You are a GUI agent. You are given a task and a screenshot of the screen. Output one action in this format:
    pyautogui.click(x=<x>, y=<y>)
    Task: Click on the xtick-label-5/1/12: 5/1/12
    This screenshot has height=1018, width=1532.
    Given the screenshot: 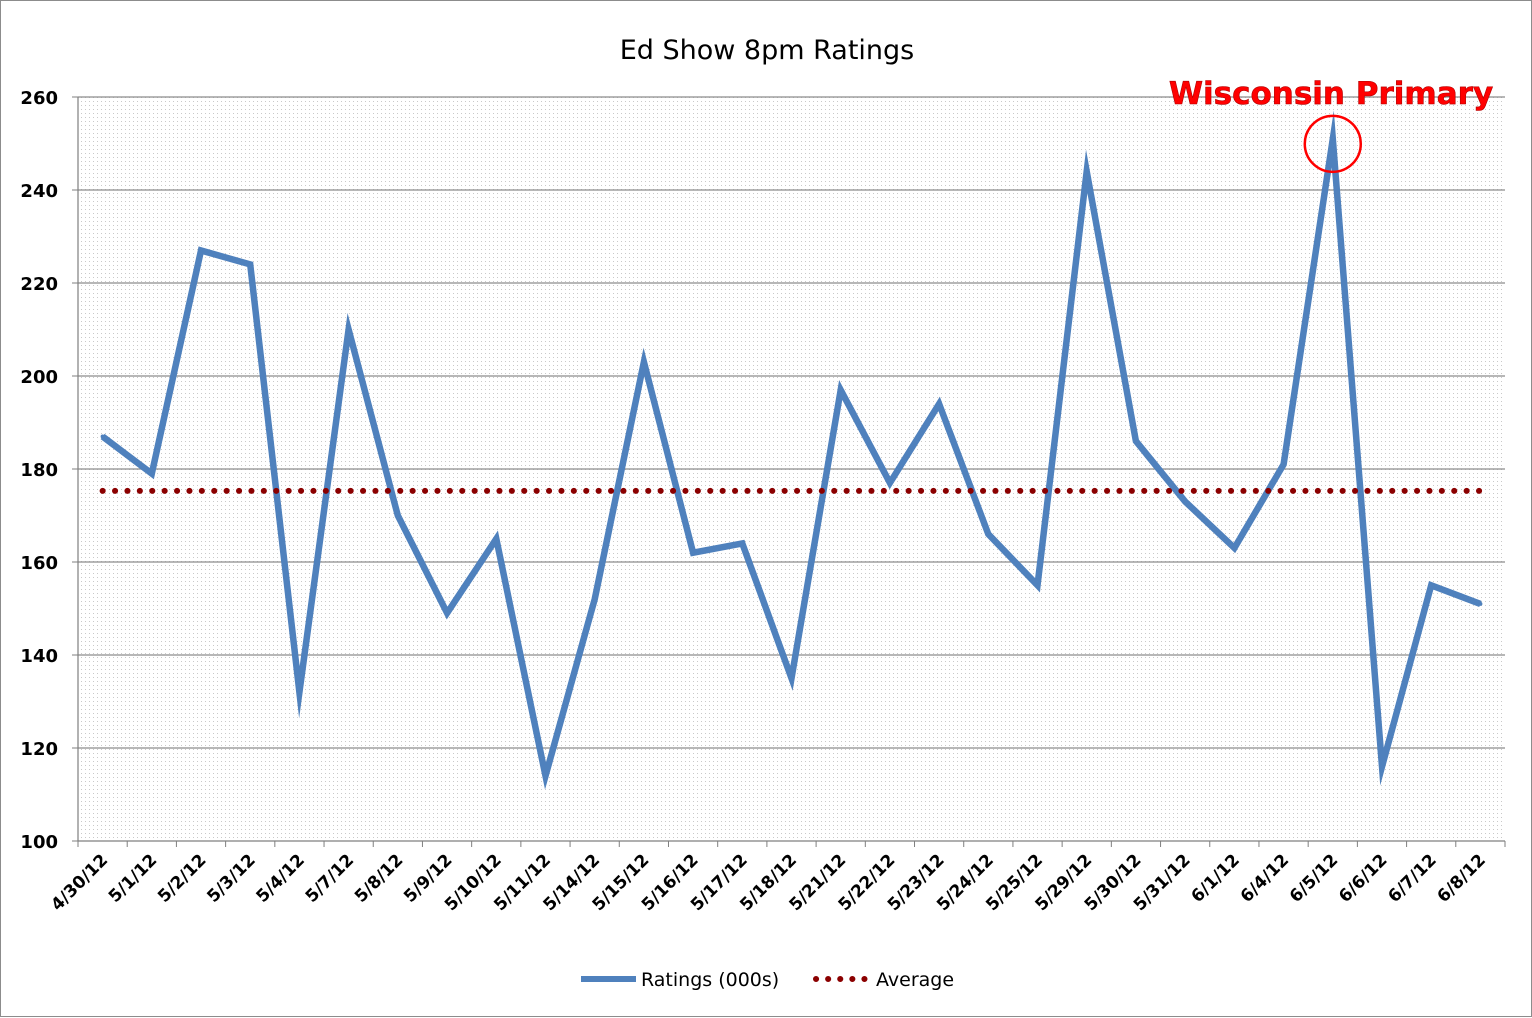 What is the action you would take?
    pyautogui.click(x=133, y=878)
    